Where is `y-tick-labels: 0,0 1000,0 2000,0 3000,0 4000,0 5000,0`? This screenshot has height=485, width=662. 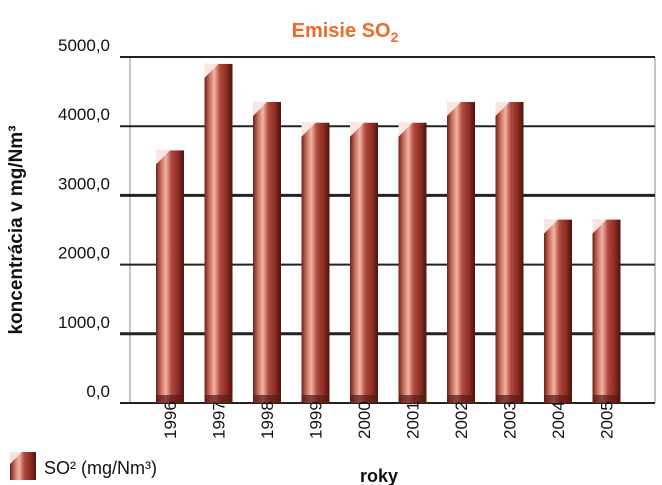
y-tick-labels: 0,0 1000,0 2000,0 3000,0 4000,0 5000,0 is located at coordinates (84, 218).